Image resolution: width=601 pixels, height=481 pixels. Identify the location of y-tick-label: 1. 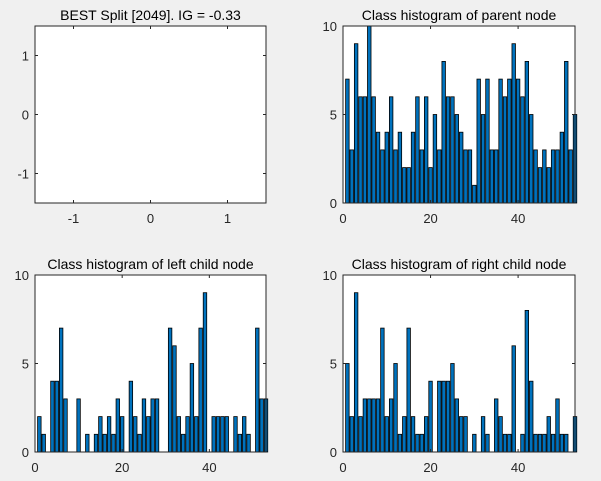
(25, 56).